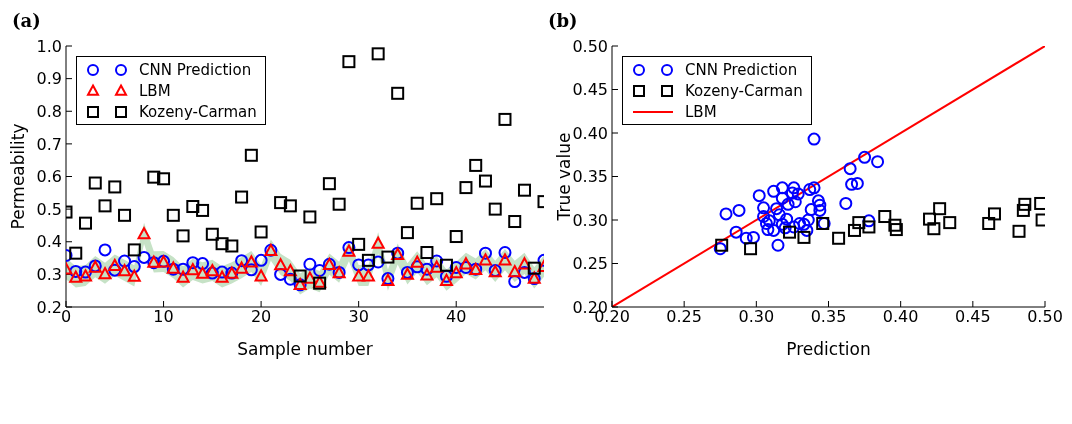 Image resolution: width=1072 pixels, height=424 pixels. I want to click on y-tick-label: 0.6, so click(49, 177).